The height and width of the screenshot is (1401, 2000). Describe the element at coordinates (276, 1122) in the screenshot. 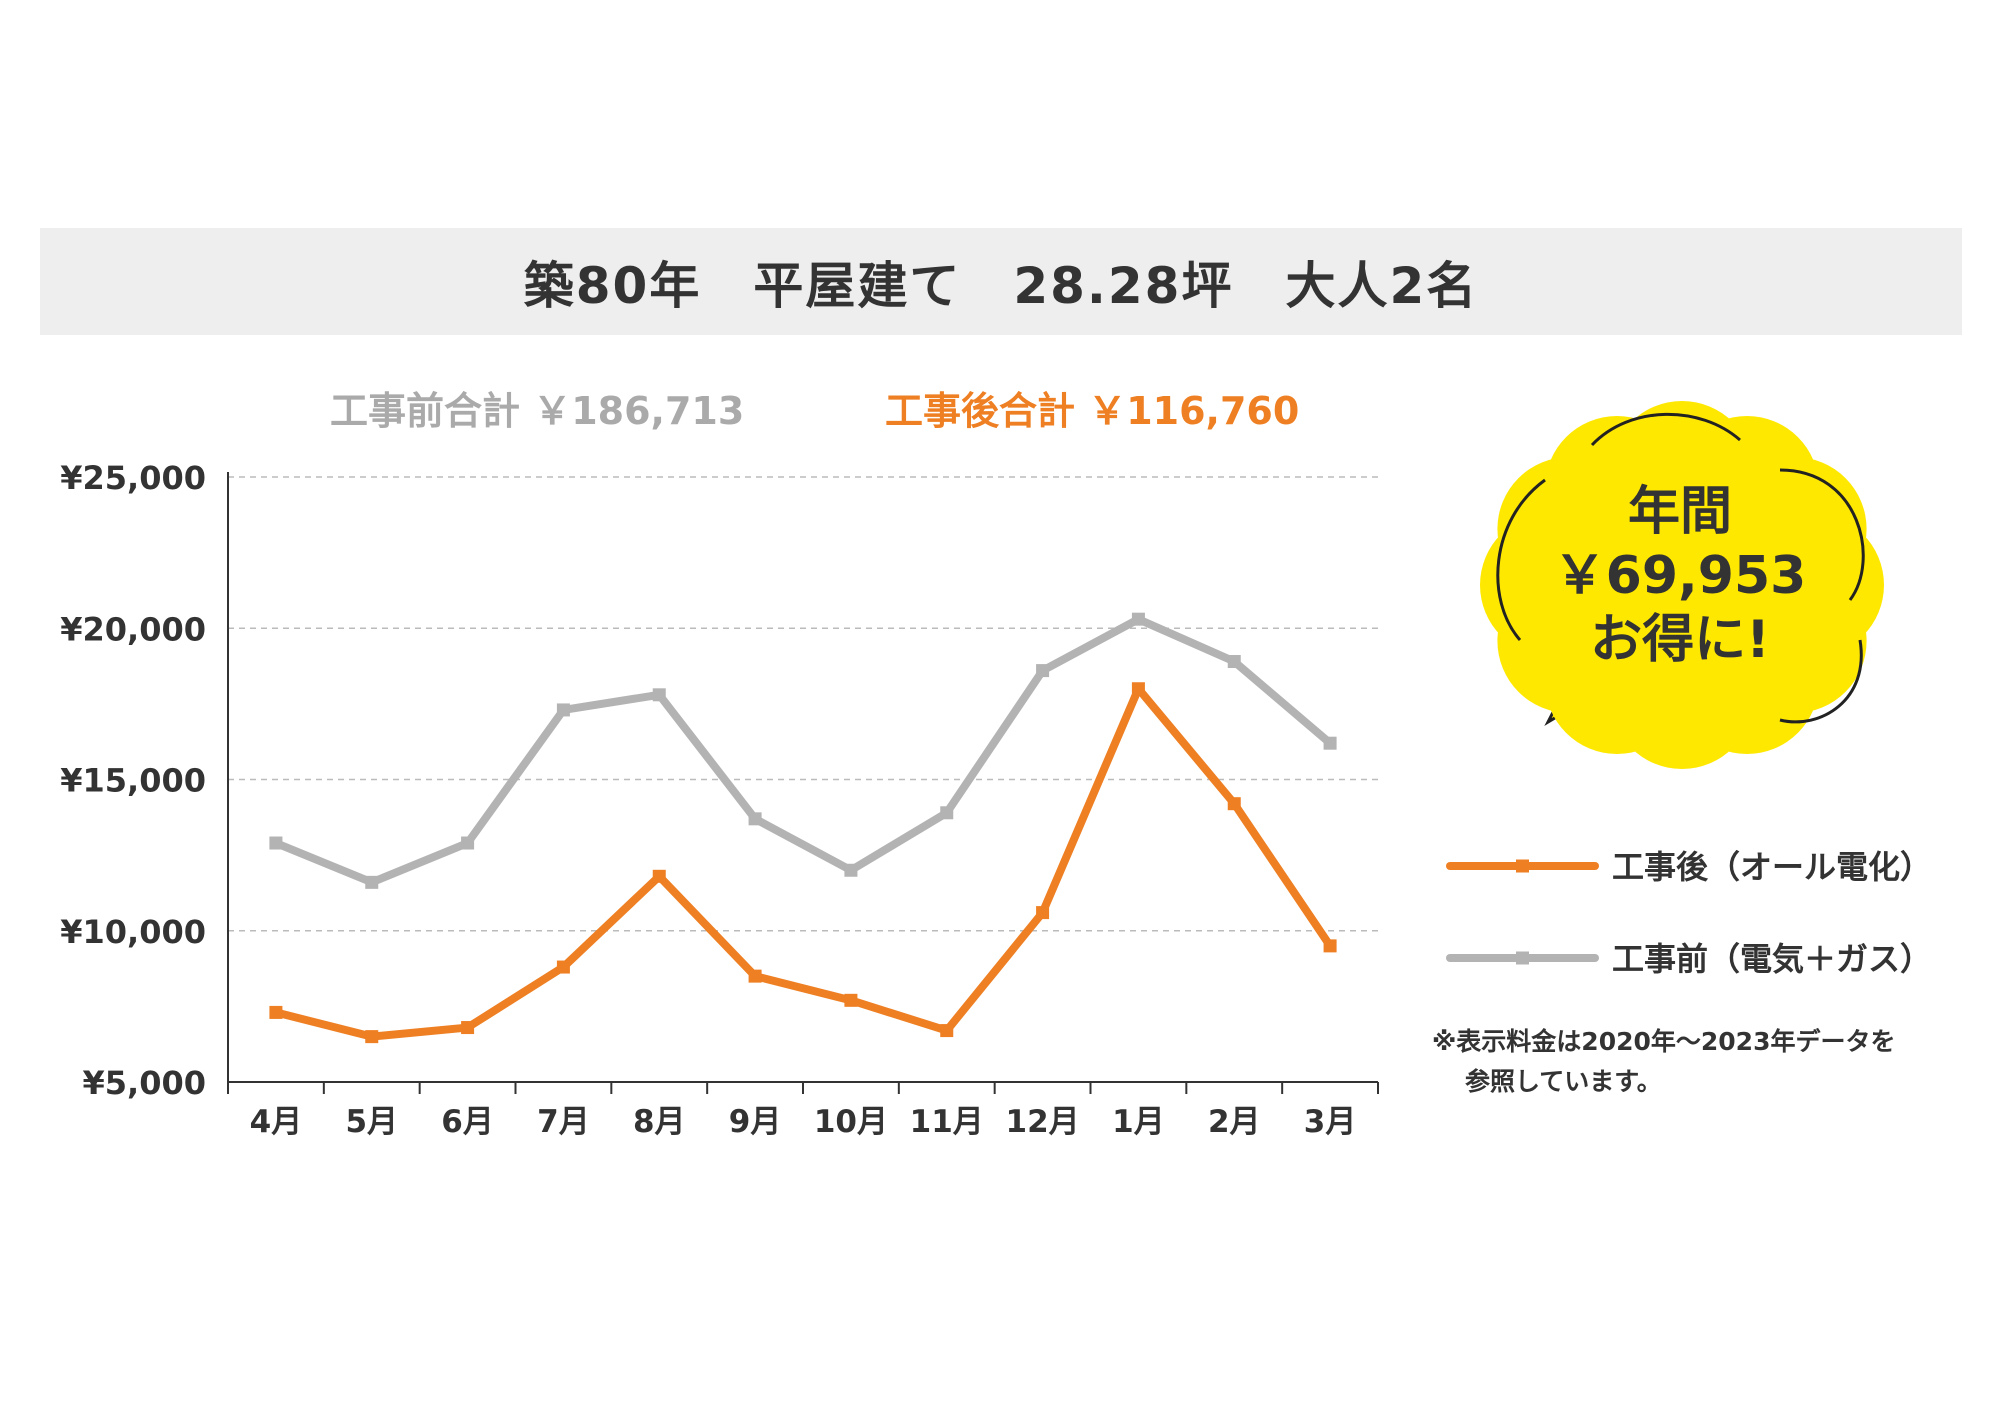

I see `x-tick-label: 4月` at that location.